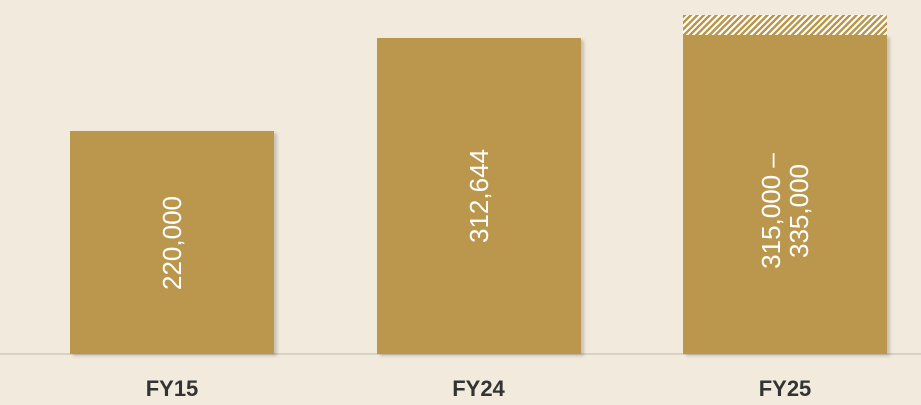  Describe the element at coordinates (478, 388) in the screenshot. I see `x-tick-label: FY24` at that location.